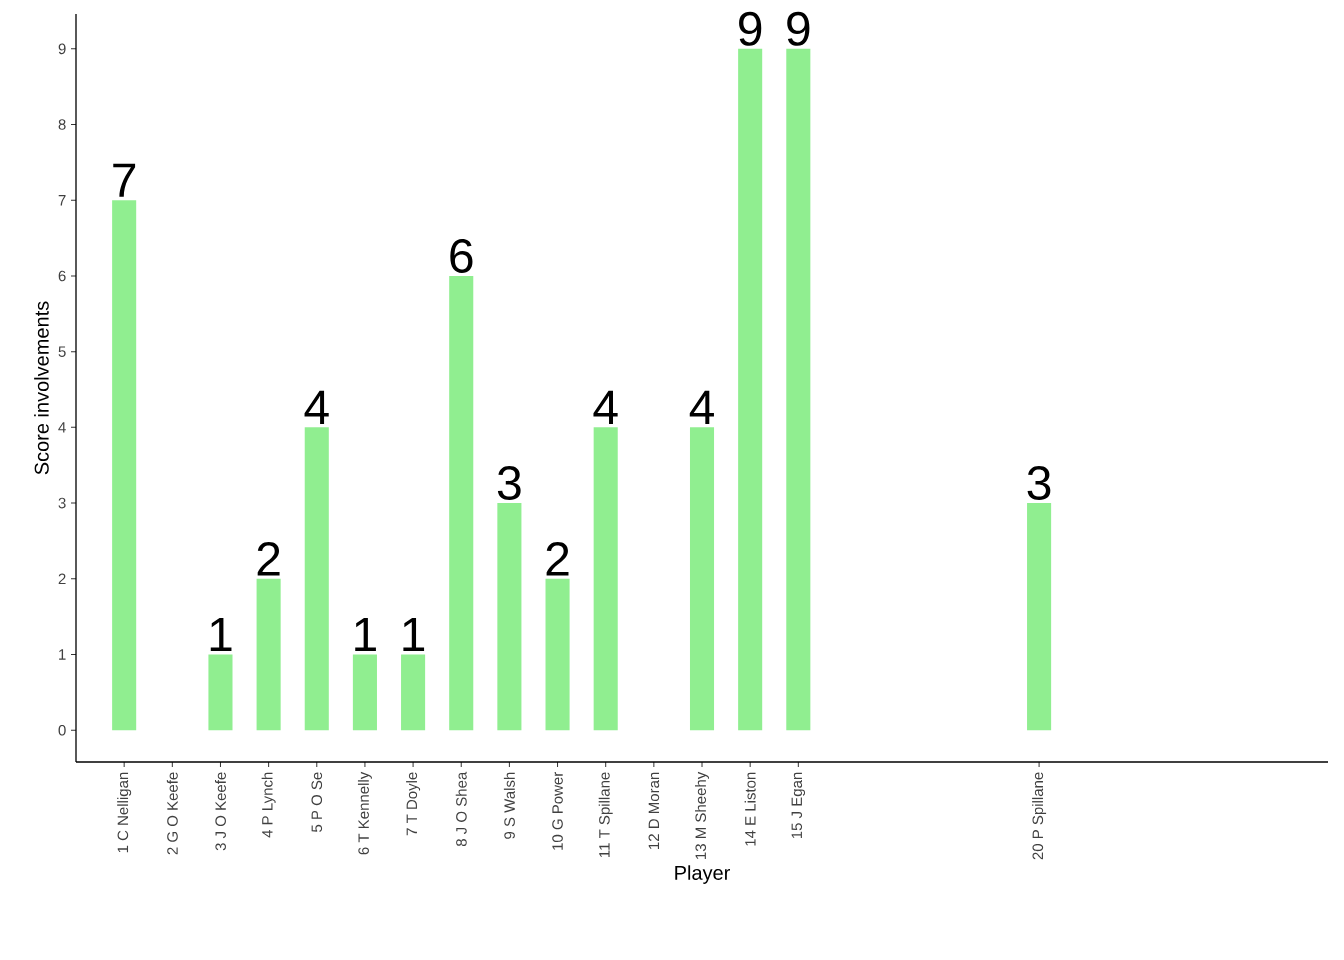 This screenshot has width=1344, height=960. I want to click on x-tick-label: 15 J Egan, so click(798, 805).